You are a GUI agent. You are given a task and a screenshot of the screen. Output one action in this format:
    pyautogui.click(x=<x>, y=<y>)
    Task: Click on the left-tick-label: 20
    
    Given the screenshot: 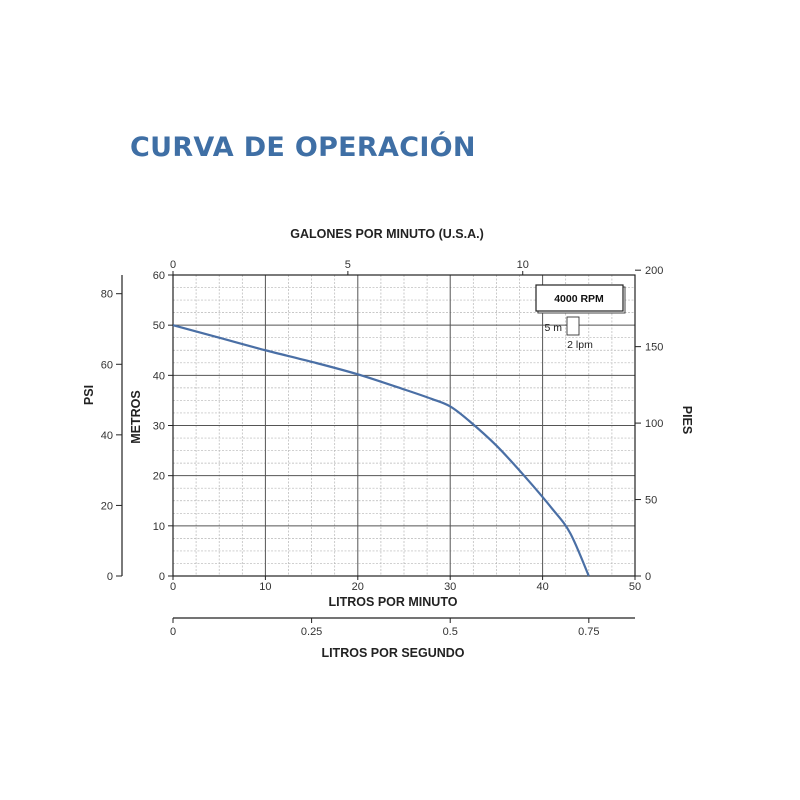 What is the action you would take?
    pyautogui.click(x=159, y=477)
    